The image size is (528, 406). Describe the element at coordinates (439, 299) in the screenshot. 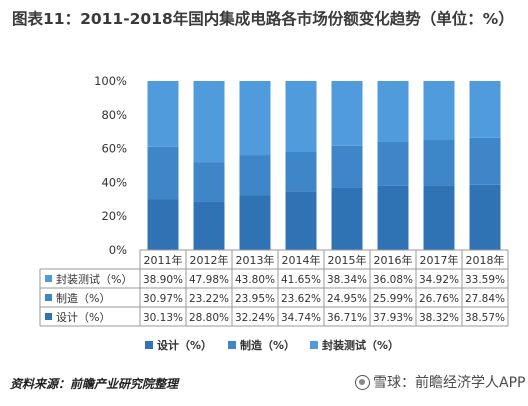

I see `data-label: 26.76%` at that location.